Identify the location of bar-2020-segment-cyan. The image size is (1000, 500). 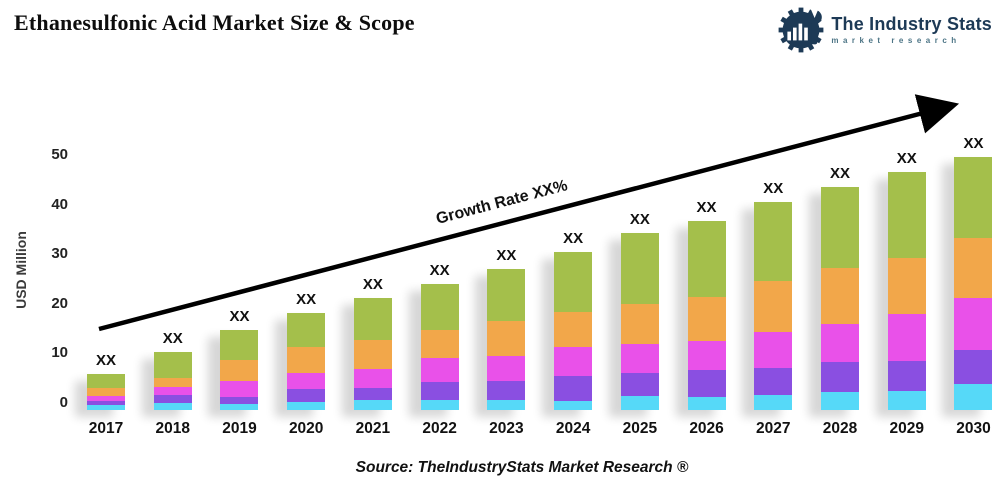
(306, 405).